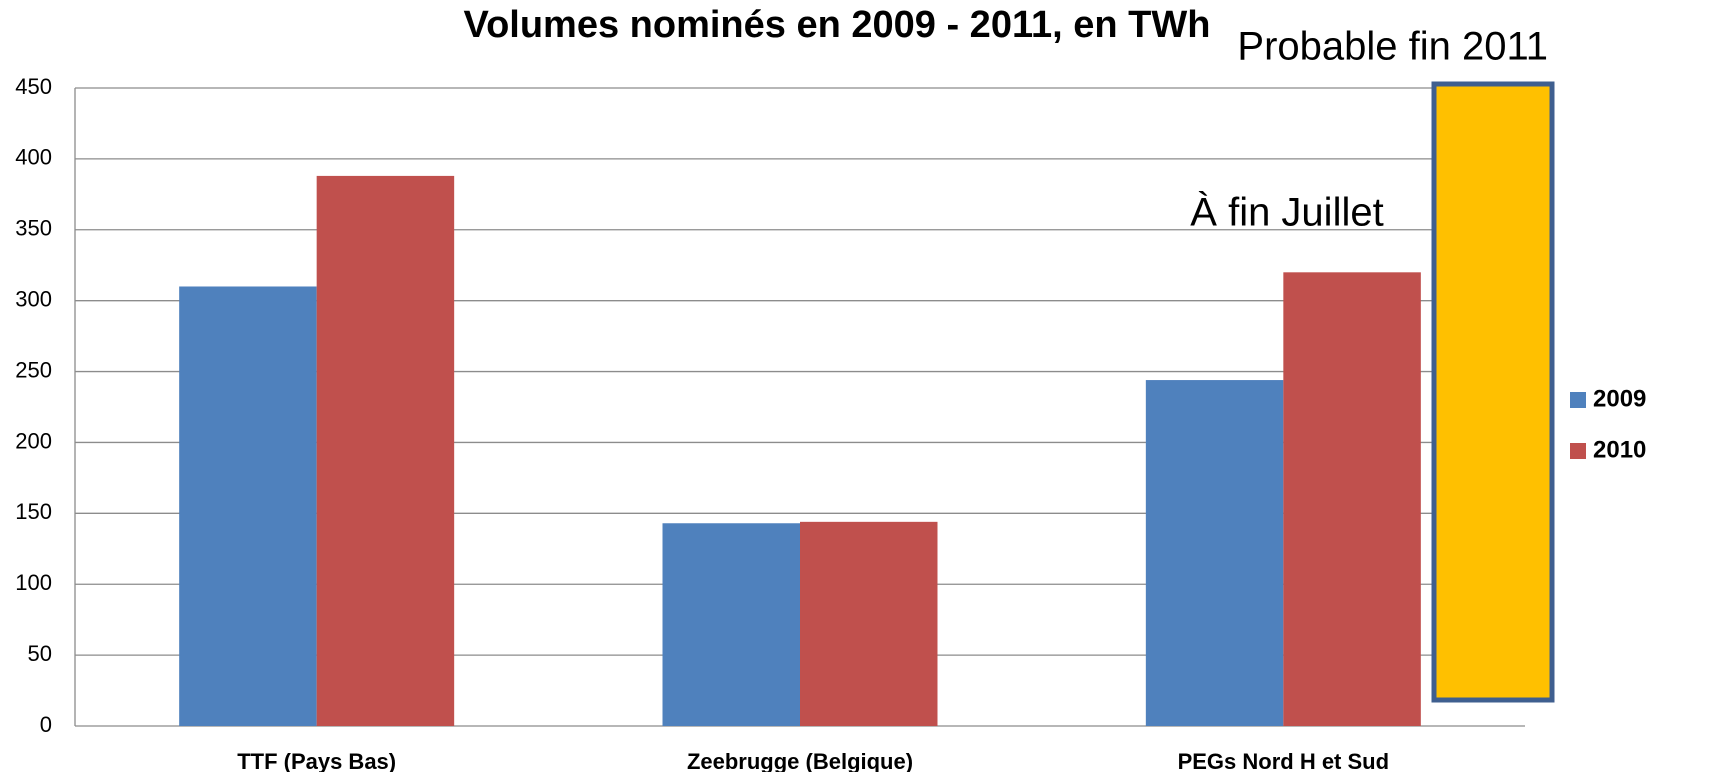  I want to click on legend-label: 2010, so click(1619, 449).